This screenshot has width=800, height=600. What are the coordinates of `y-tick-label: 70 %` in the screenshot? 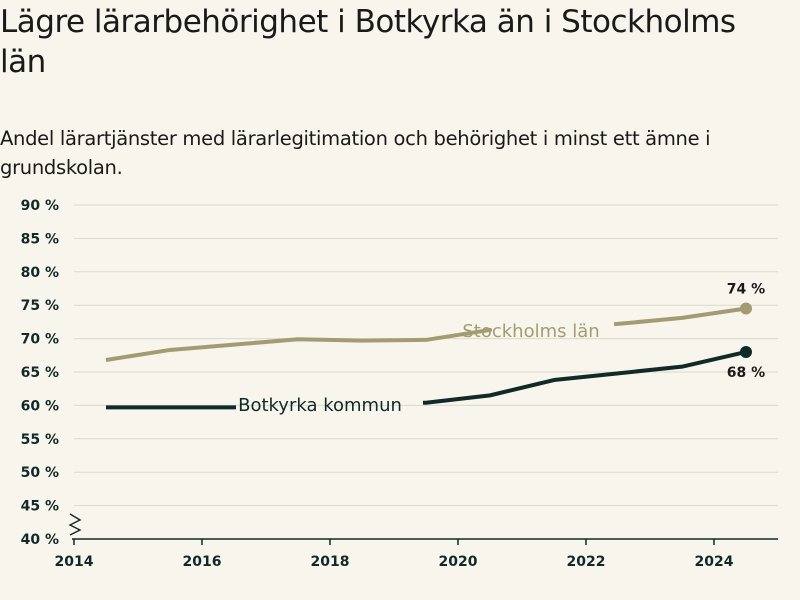 It's located at (40, 340).